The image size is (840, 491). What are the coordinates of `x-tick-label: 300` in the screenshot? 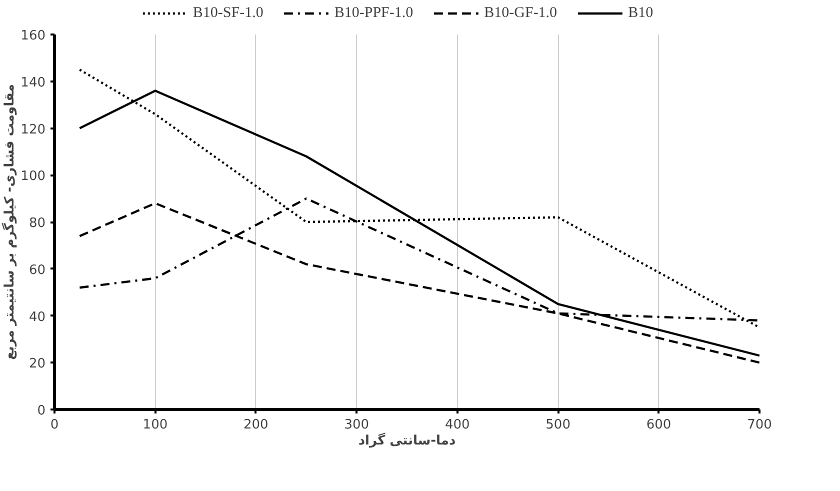 It's located at (357, 425).